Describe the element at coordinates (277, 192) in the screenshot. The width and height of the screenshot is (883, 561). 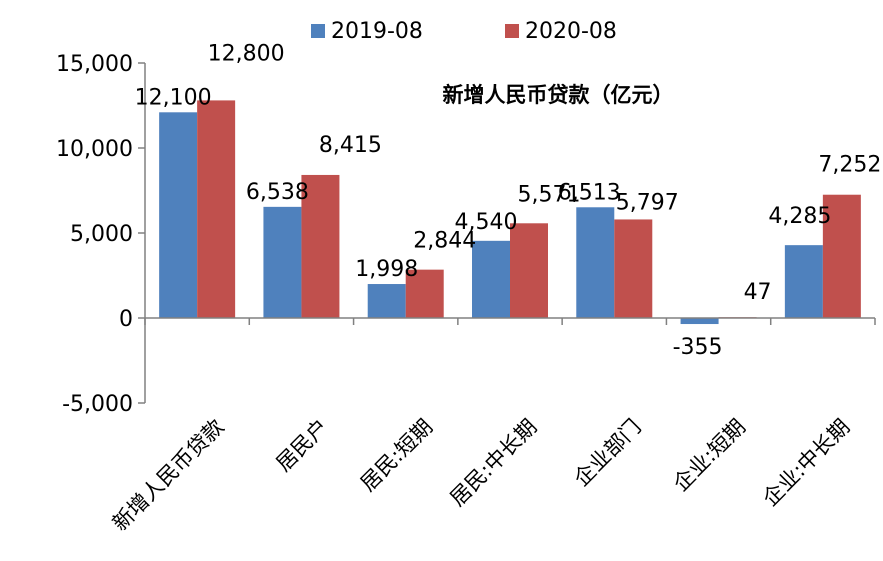
I see `data-label: 6,538` at that location.